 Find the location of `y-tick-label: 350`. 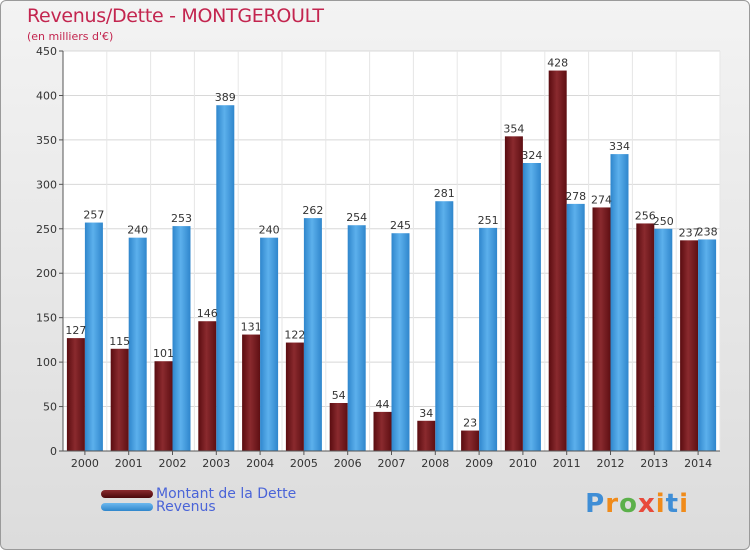

y-tick-label: 350 is located at coordinates (46, 140).